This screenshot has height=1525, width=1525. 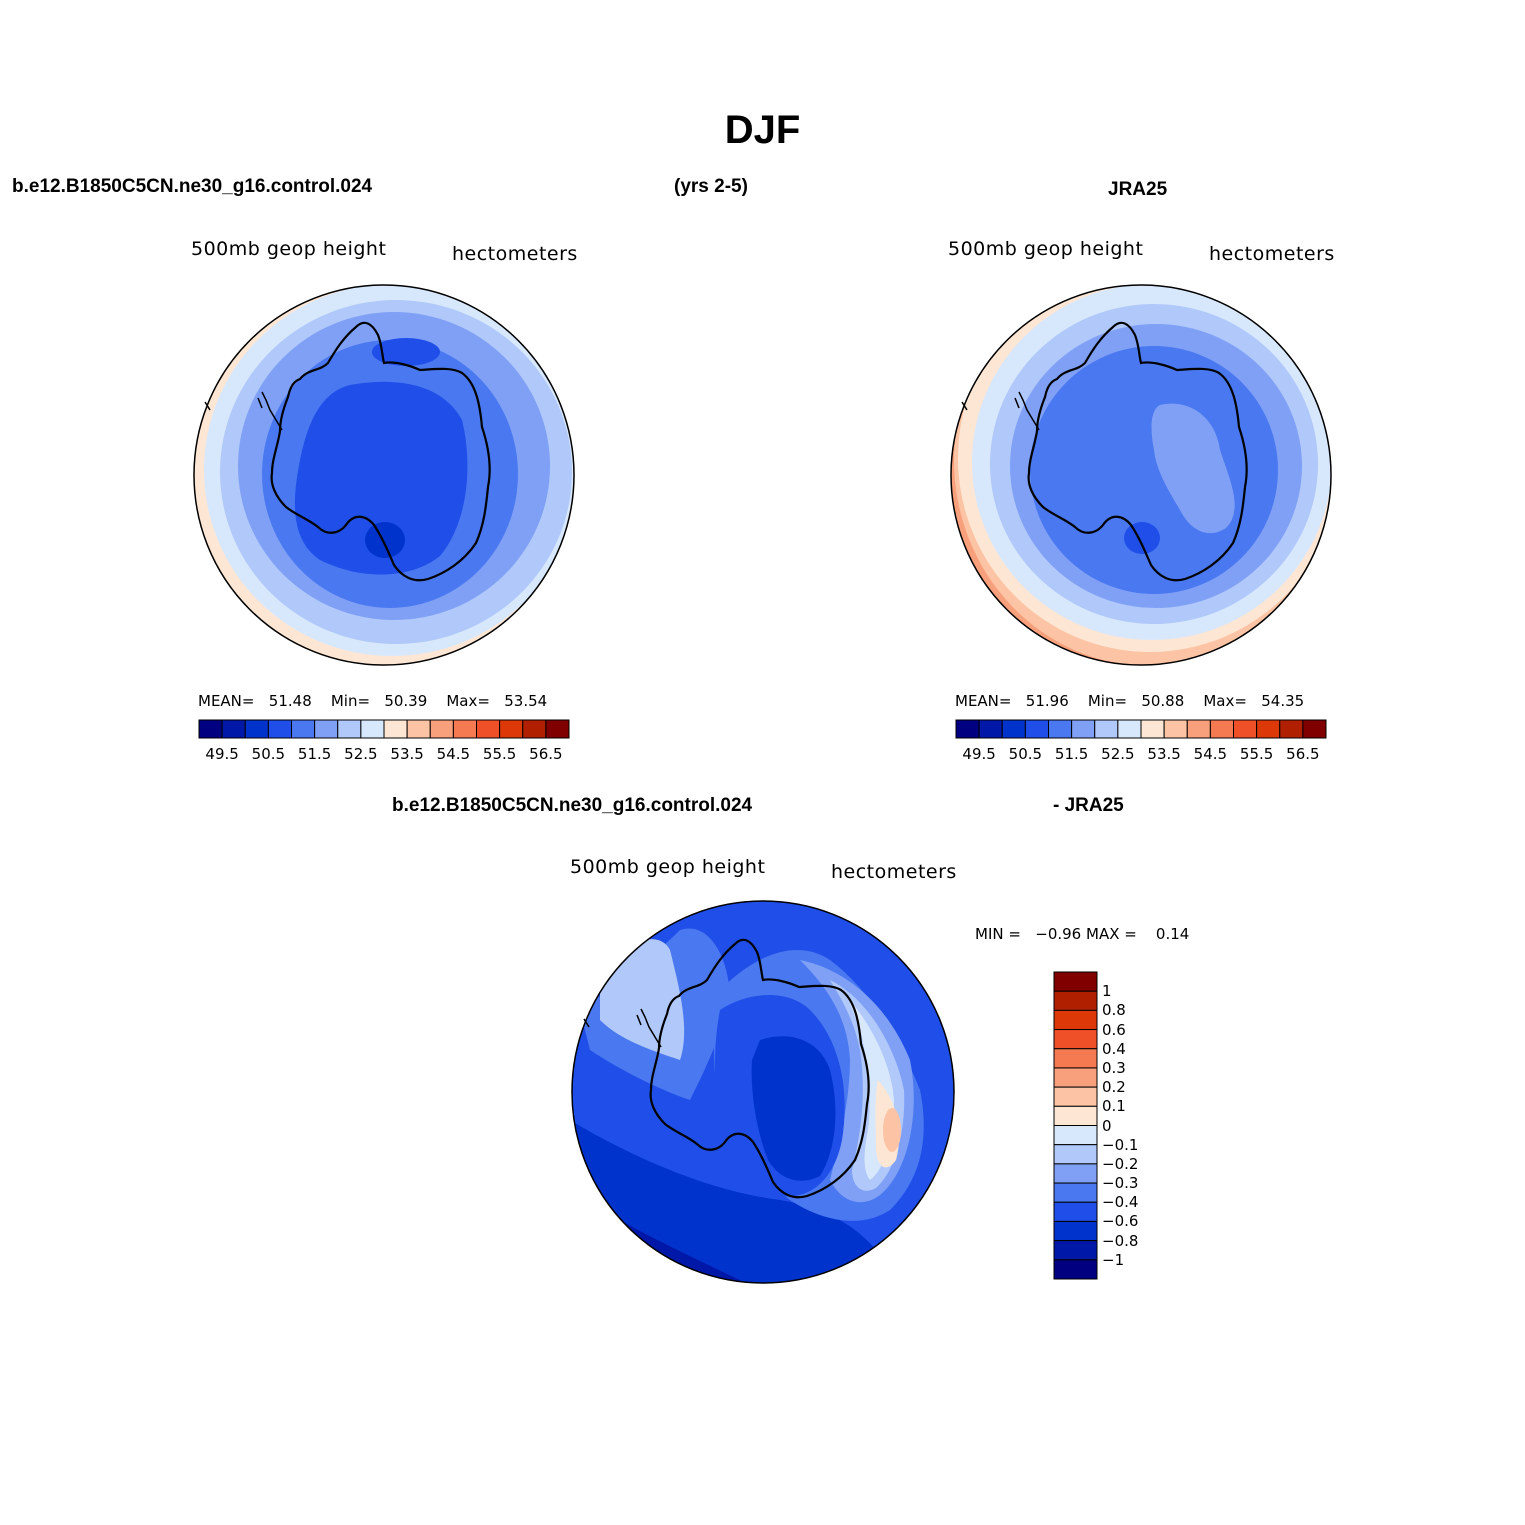 What do you see at coordinates (983, 701) in the screenshot?
I see `obs-mean-label: MEAN=` at bounding box center [983, 701].